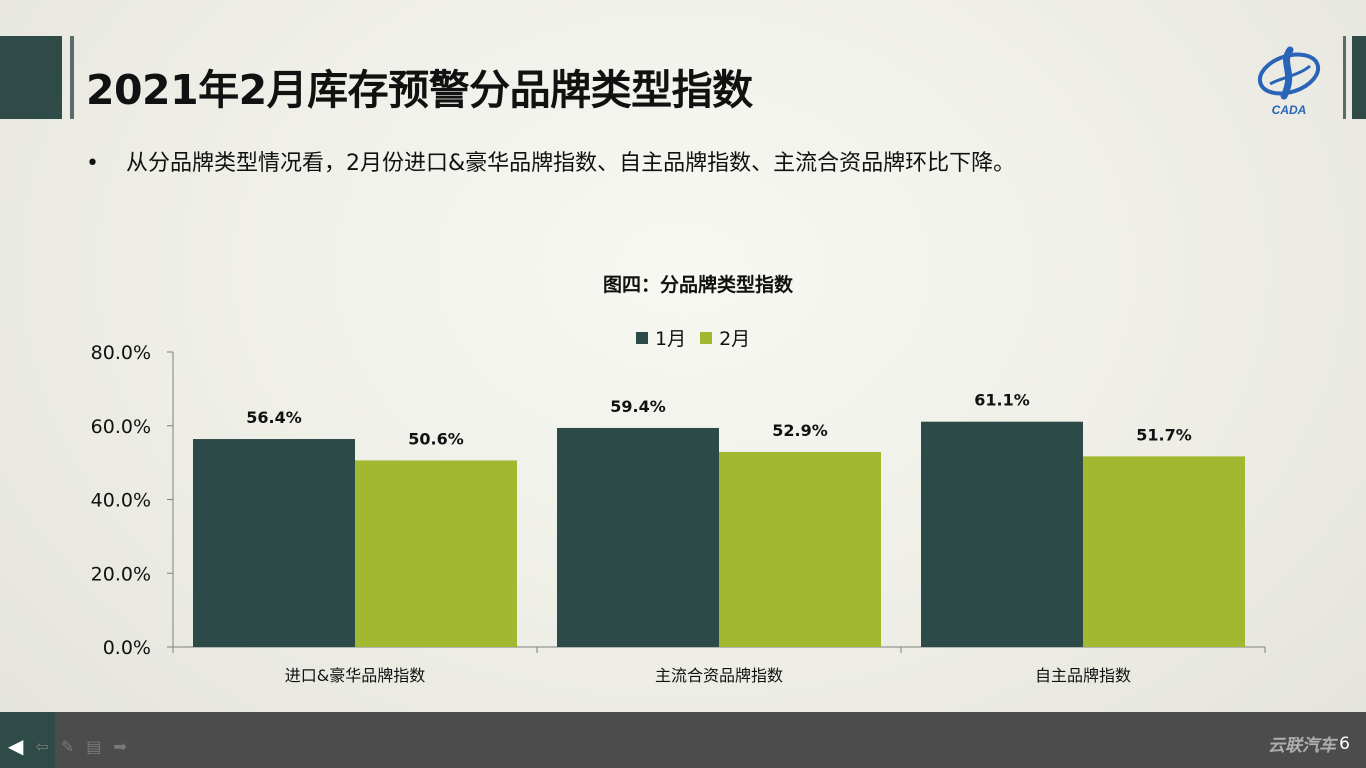 This screenshot has width=1366, height=768. What do you see at coordinates (1083, 675) in the screenshot?
I see `x-tick-label: 自主品牌指数` at bounding box center [1083, 675].